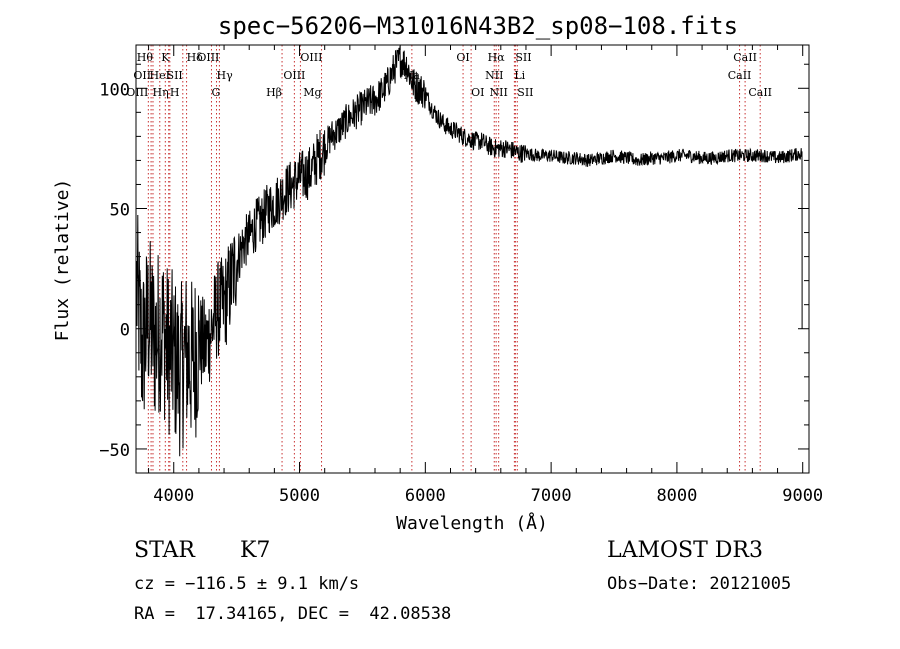  What do you see at coordinates (293, 614) in the screenshot?
I see `coordinates: RA = 17.34165, DEC = 42.08538` at bounding box center [293, 614].